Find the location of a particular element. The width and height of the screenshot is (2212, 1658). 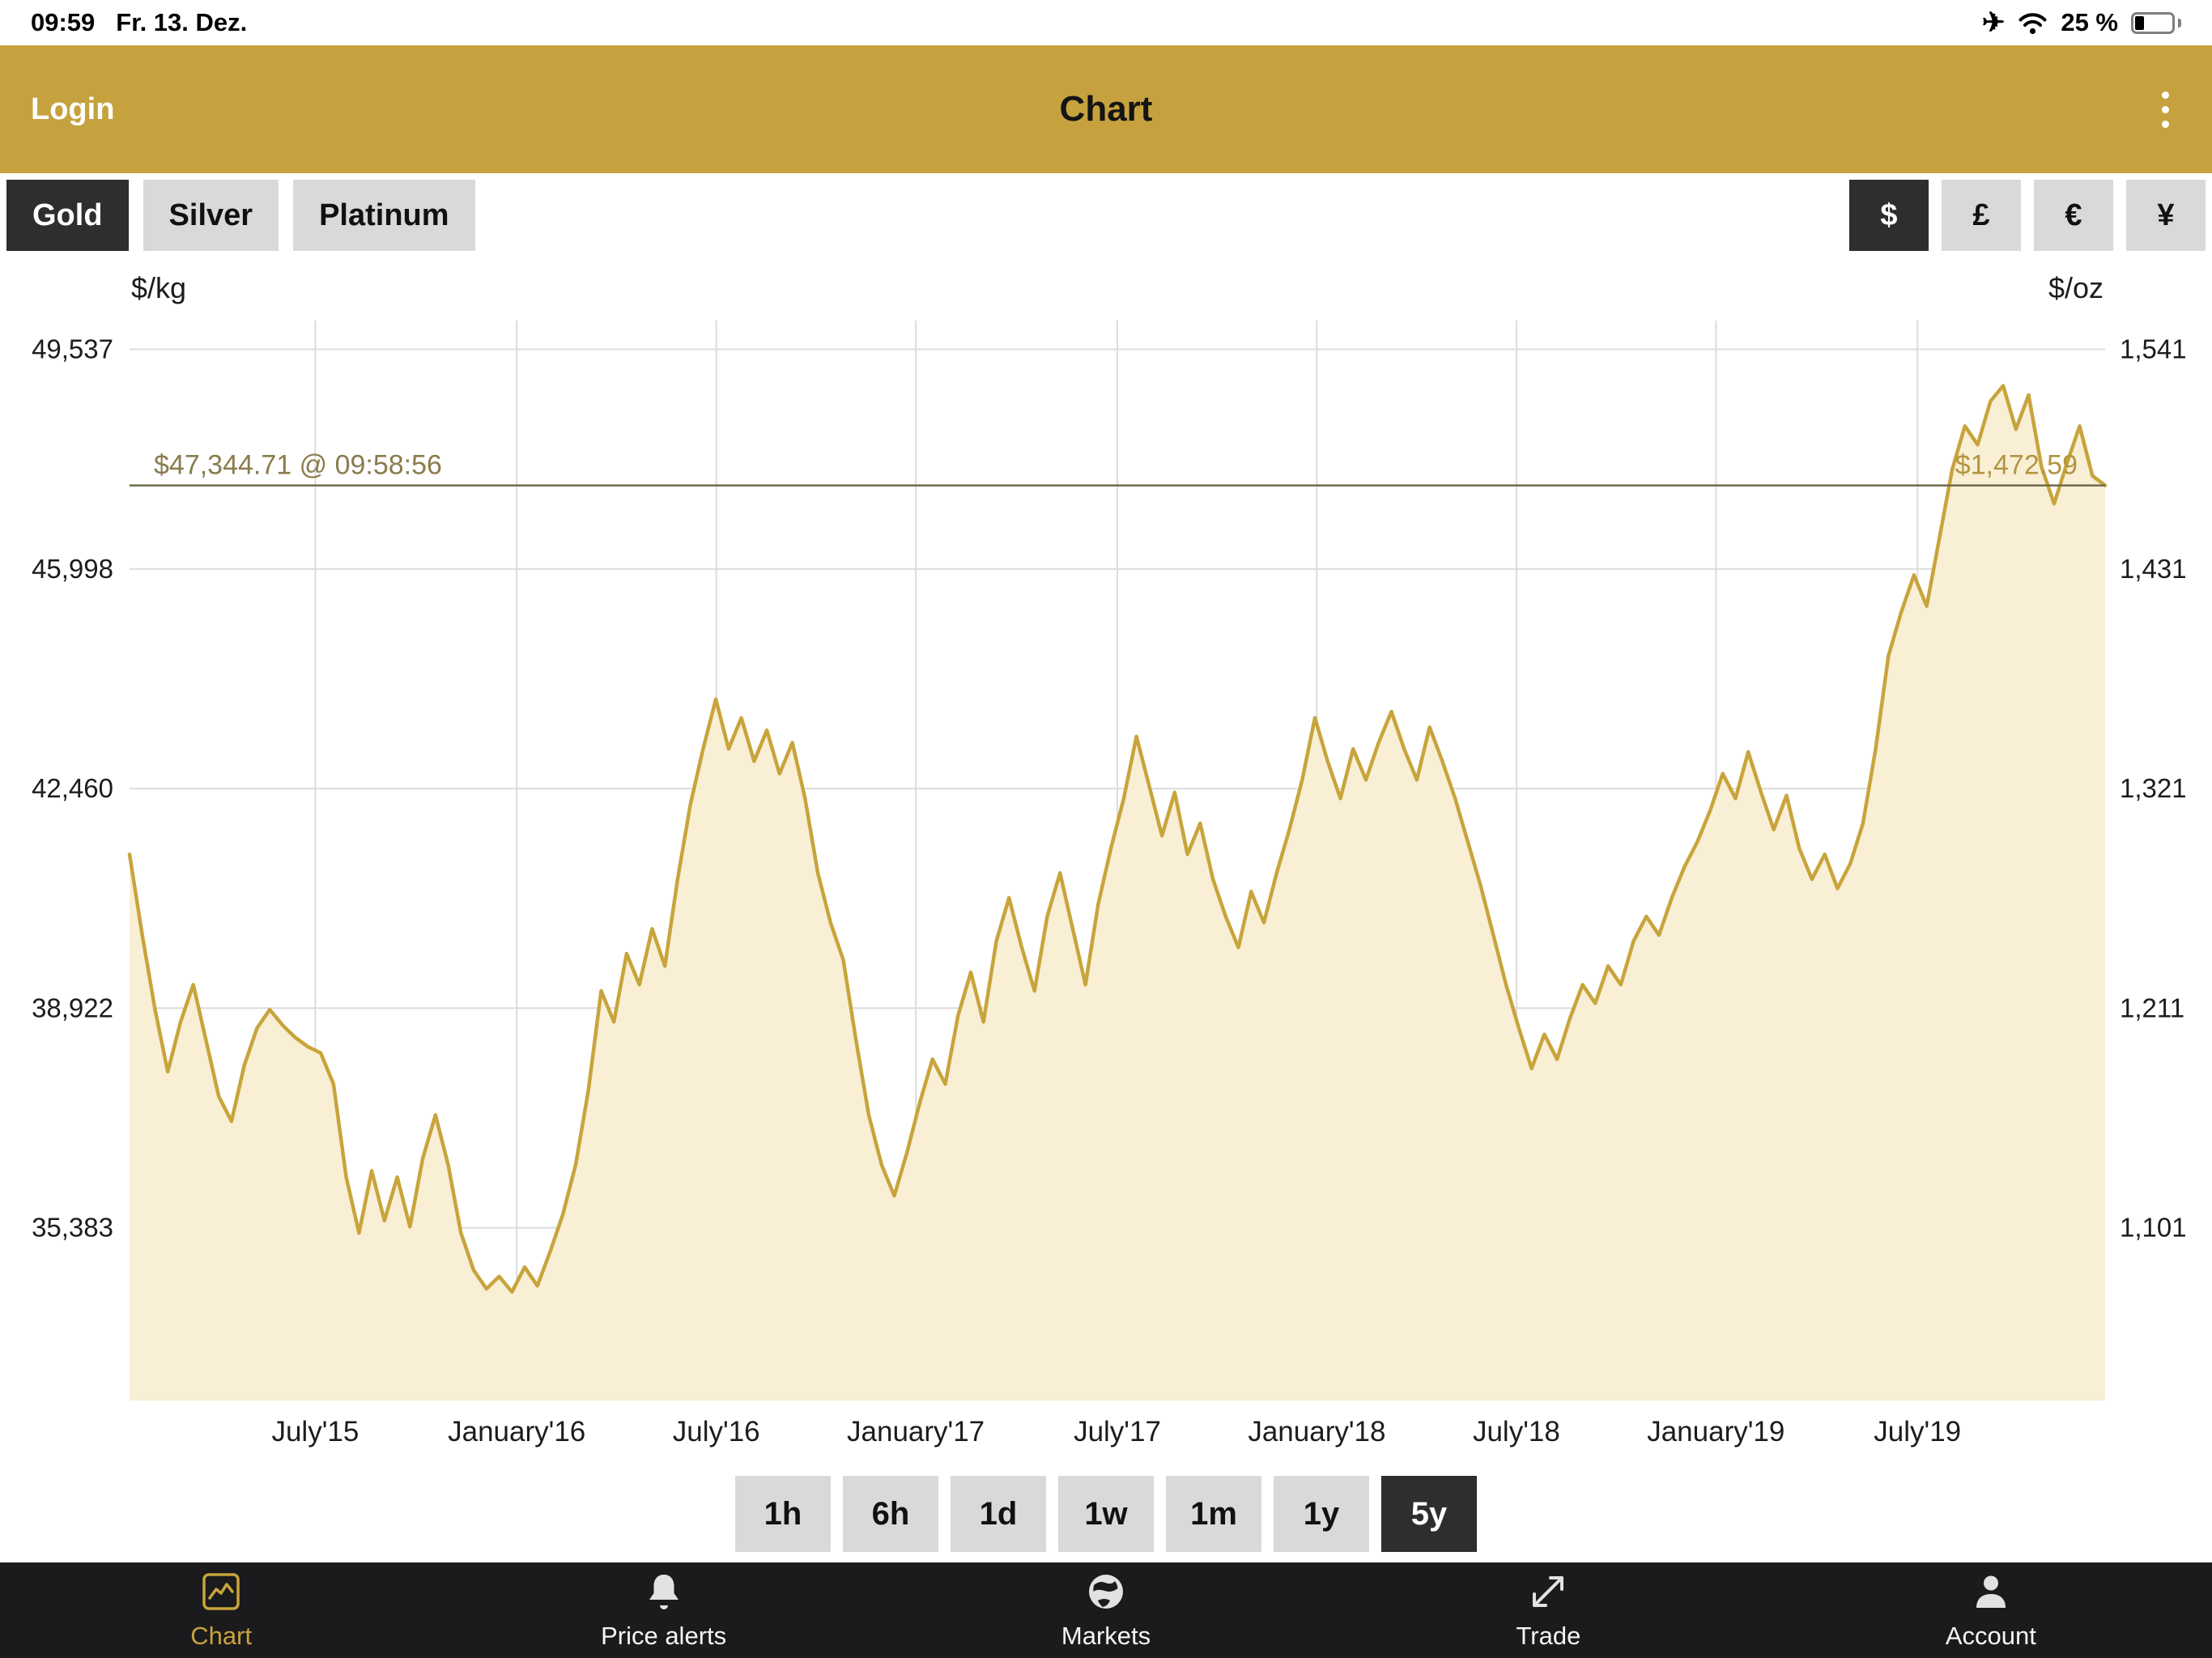

tab-trade-label: Trade is located at coordinates (1549, 1636).